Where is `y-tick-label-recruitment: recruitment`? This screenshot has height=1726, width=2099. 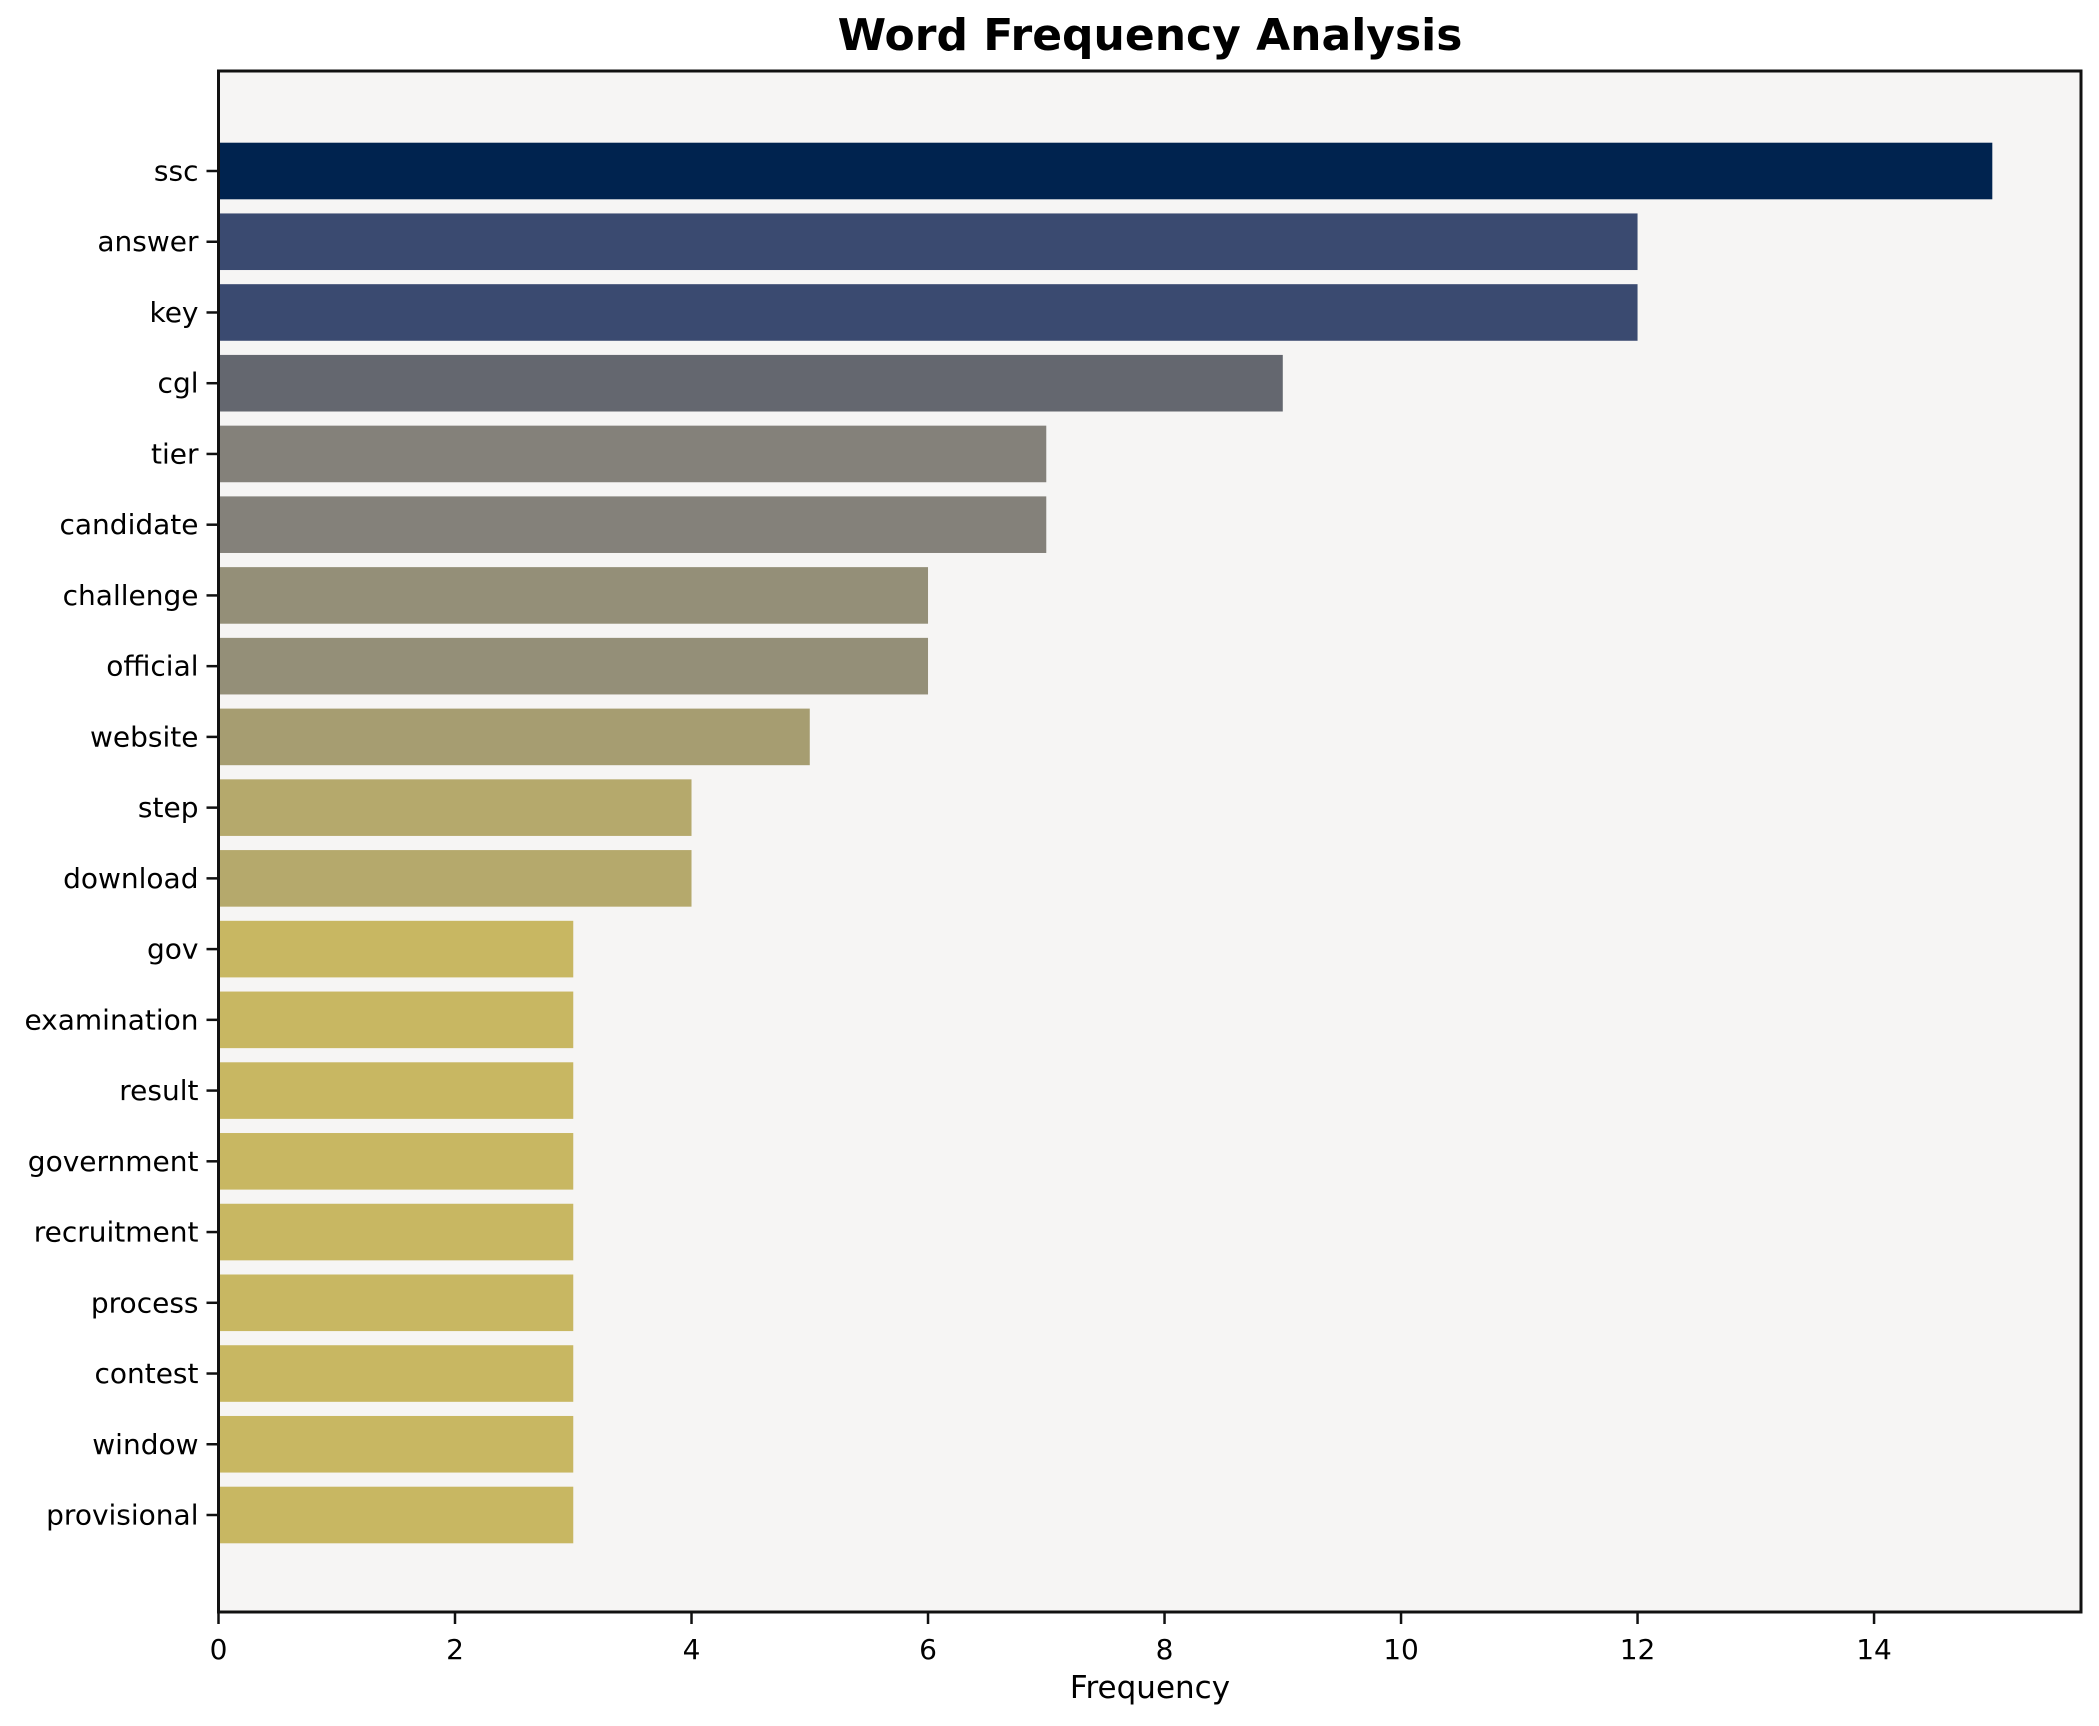
y-tick-label-recruitment: recruitment is located at coordinates (116, 1232).